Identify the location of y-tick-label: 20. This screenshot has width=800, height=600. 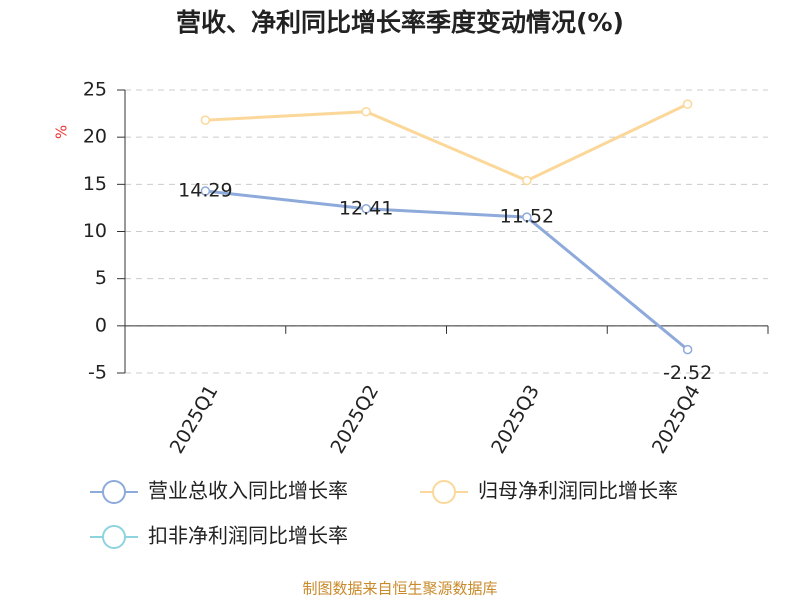
(95, 137).